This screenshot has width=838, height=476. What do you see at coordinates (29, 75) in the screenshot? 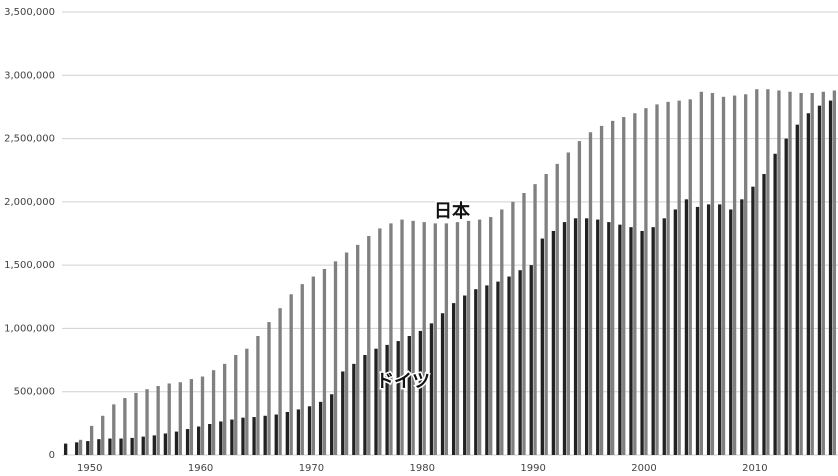
I see `y-tick-label: 3,000,000` at bounding box center [29, 75].